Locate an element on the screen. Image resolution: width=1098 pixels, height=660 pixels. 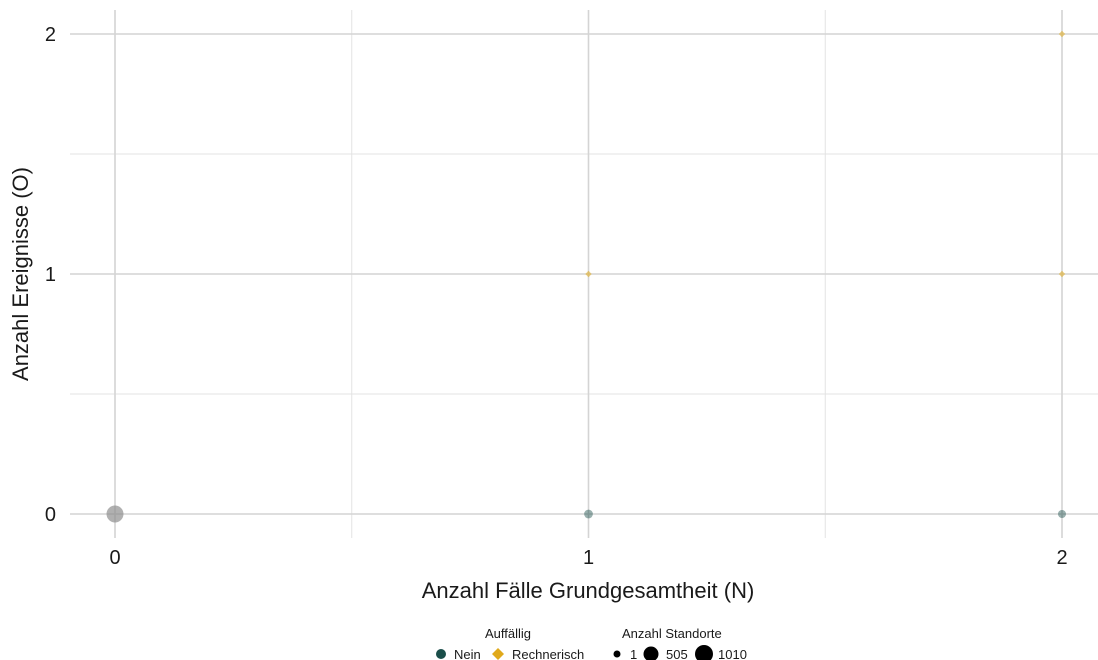
legend-size-label-1: 1 is located at coordinates (633, 653).